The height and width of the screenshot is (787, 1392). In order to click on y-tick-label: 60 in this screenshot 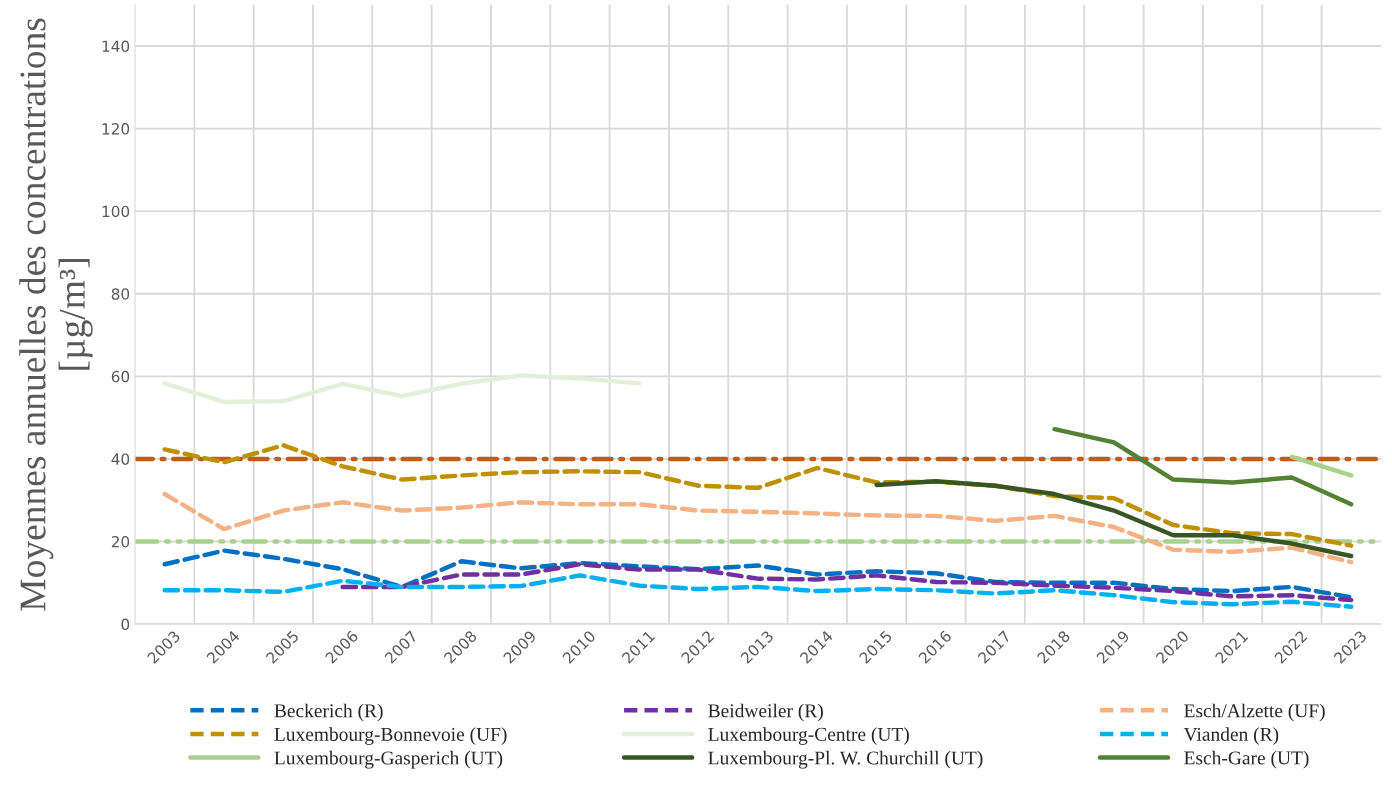, I will do `click(120, 376)`.